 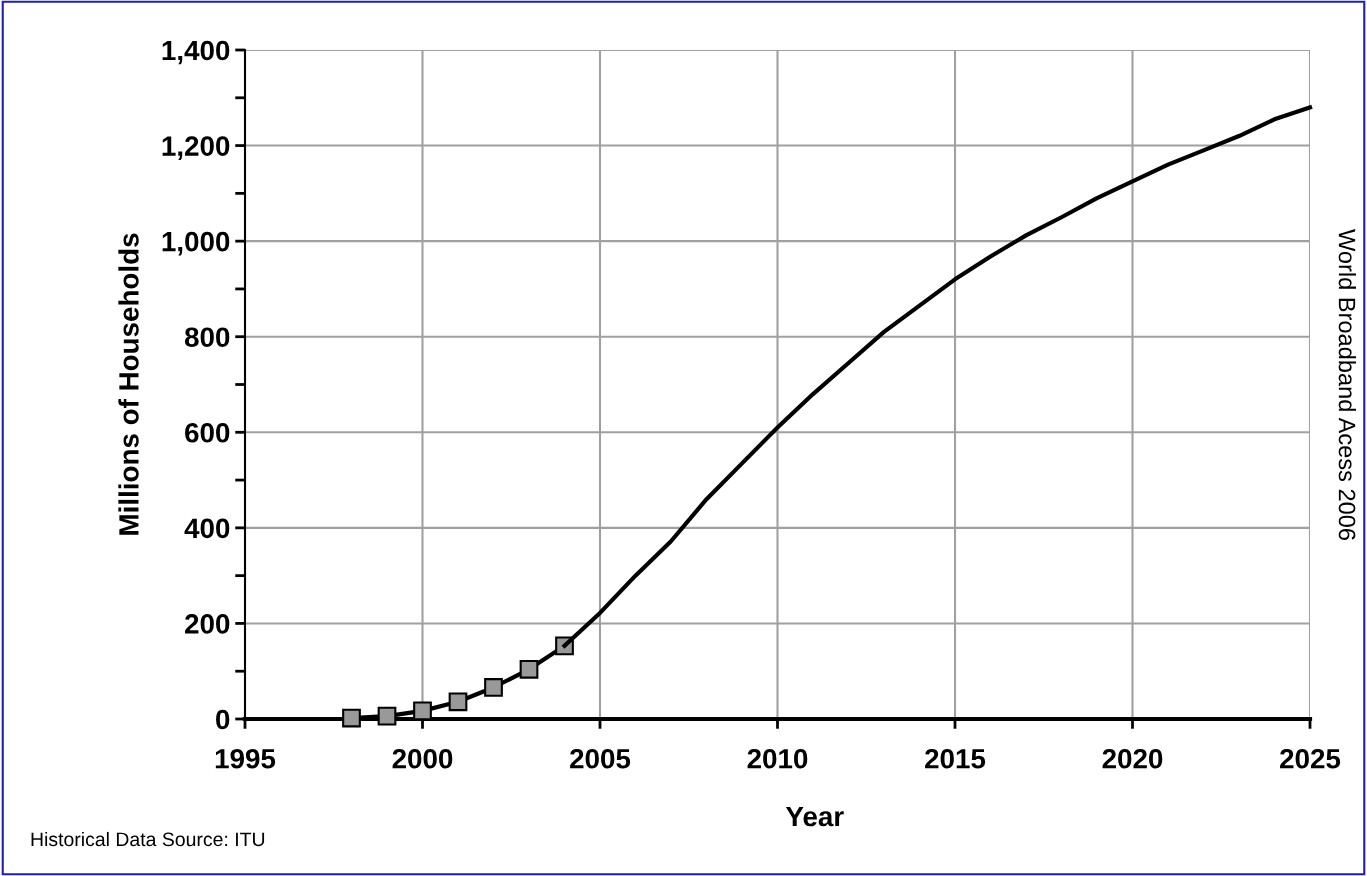 I want to click on y-tick-label: 800, so click(x=207, y=337).